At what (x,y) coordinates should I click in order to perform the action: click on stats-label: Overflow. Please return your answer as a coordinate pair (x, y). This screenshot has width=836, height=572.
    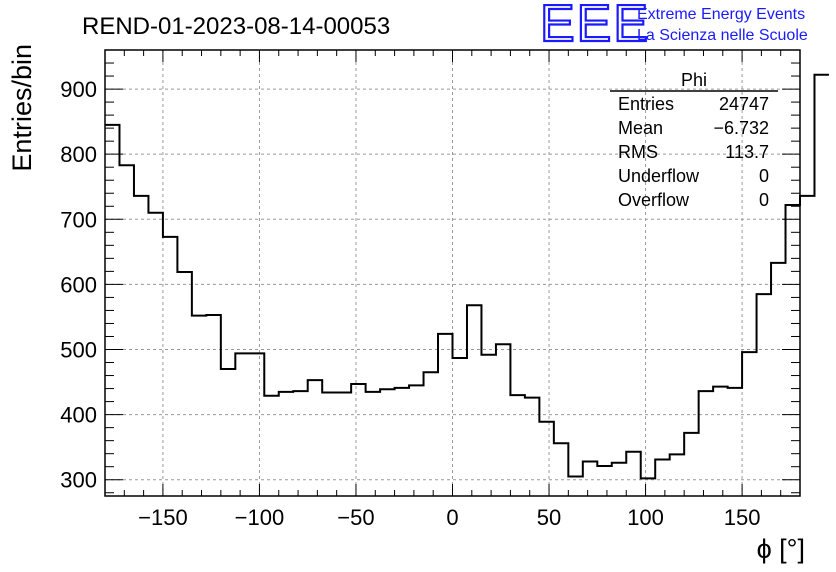
    Looking at the image, I should click on (654, 200).